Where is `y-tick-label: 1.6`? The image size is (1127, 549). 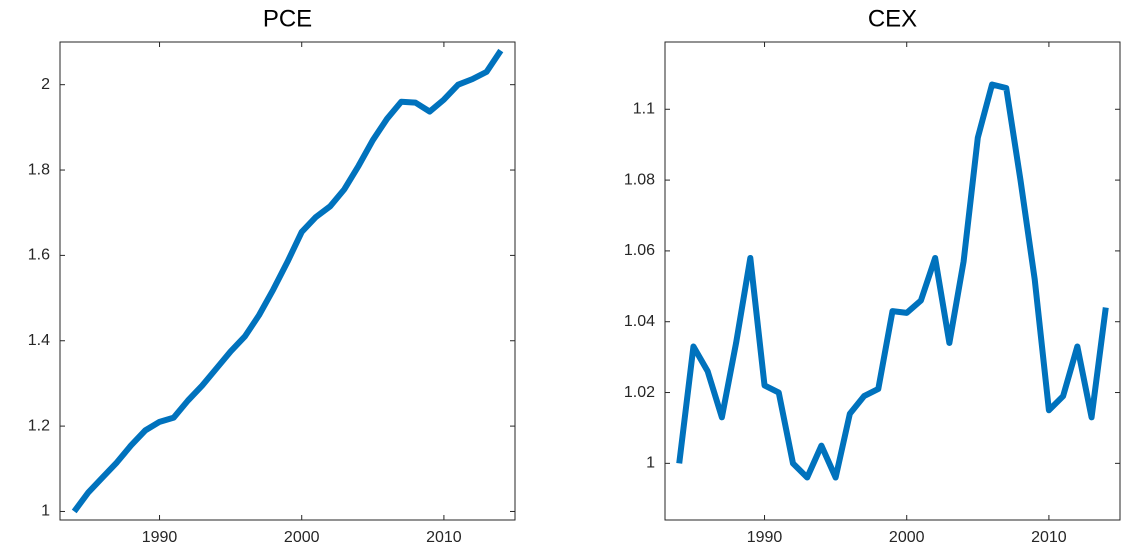 y-tick-label: 1.6 is located at coordinates (39, 255).